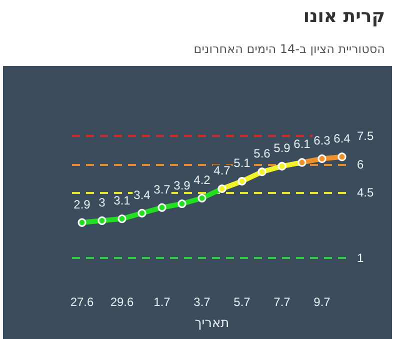  I want to click on x-tick-label: 1.7, so click(162, 302).